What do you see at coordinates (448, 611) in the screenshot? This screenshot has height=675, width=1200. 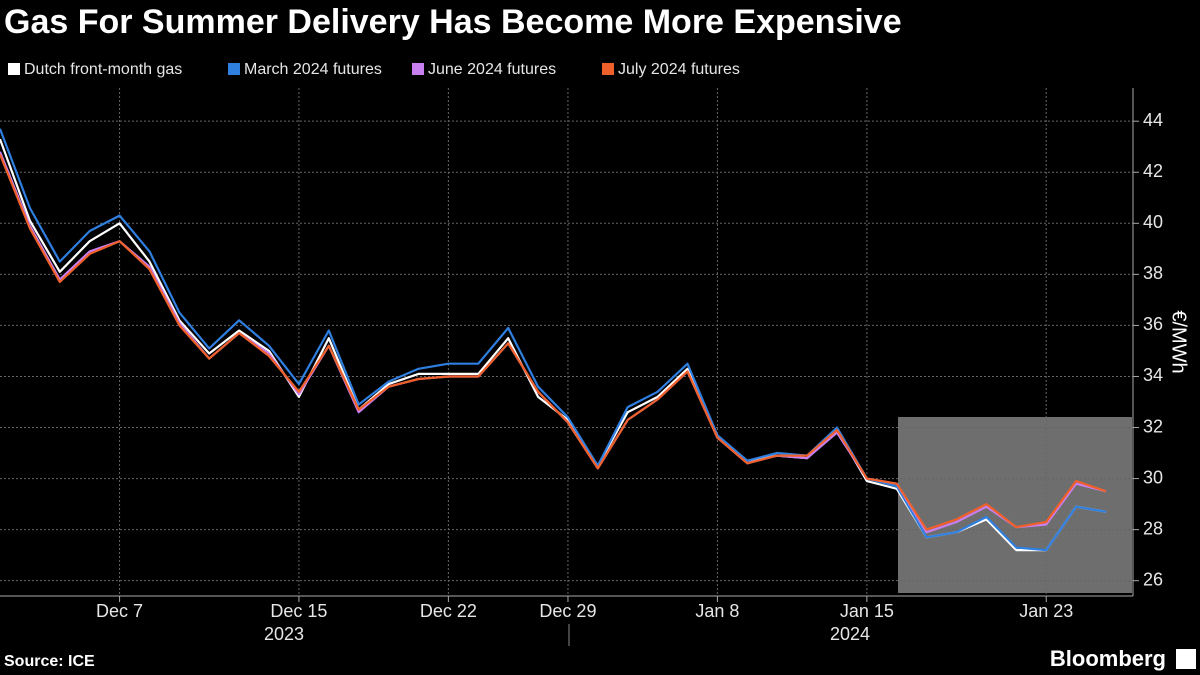 I see `x-tick-label: Dec 22` at bounding box center [448, 611].